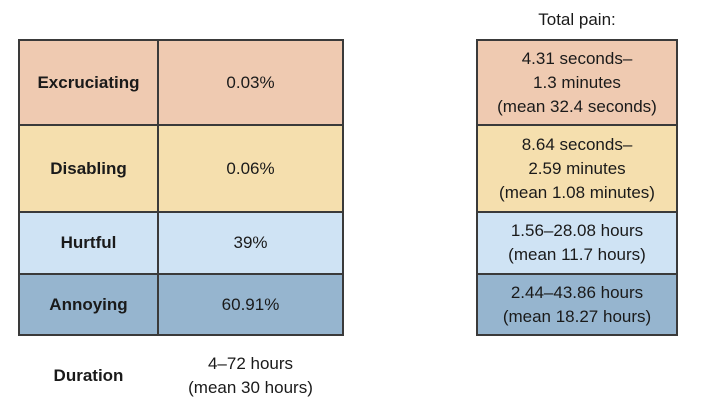 The width and height of the screenshot is (708, 416). I want to click on row-label-text: Annoying, so click(88, 304).